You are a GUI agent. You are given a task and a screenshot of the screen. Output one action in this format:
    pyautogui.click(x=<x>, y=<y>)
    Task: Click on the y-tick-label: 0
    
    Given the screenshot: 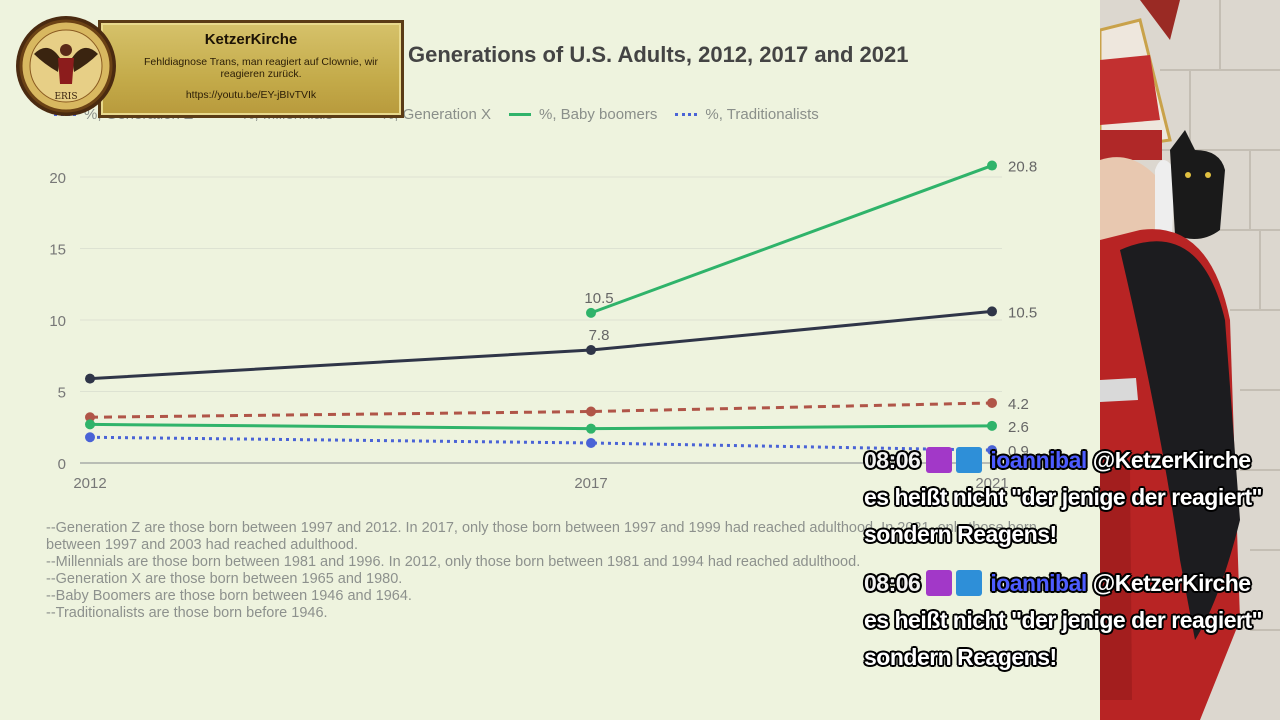 What is the action you would take?
    pyautogui.click(x=62, y=464)
    